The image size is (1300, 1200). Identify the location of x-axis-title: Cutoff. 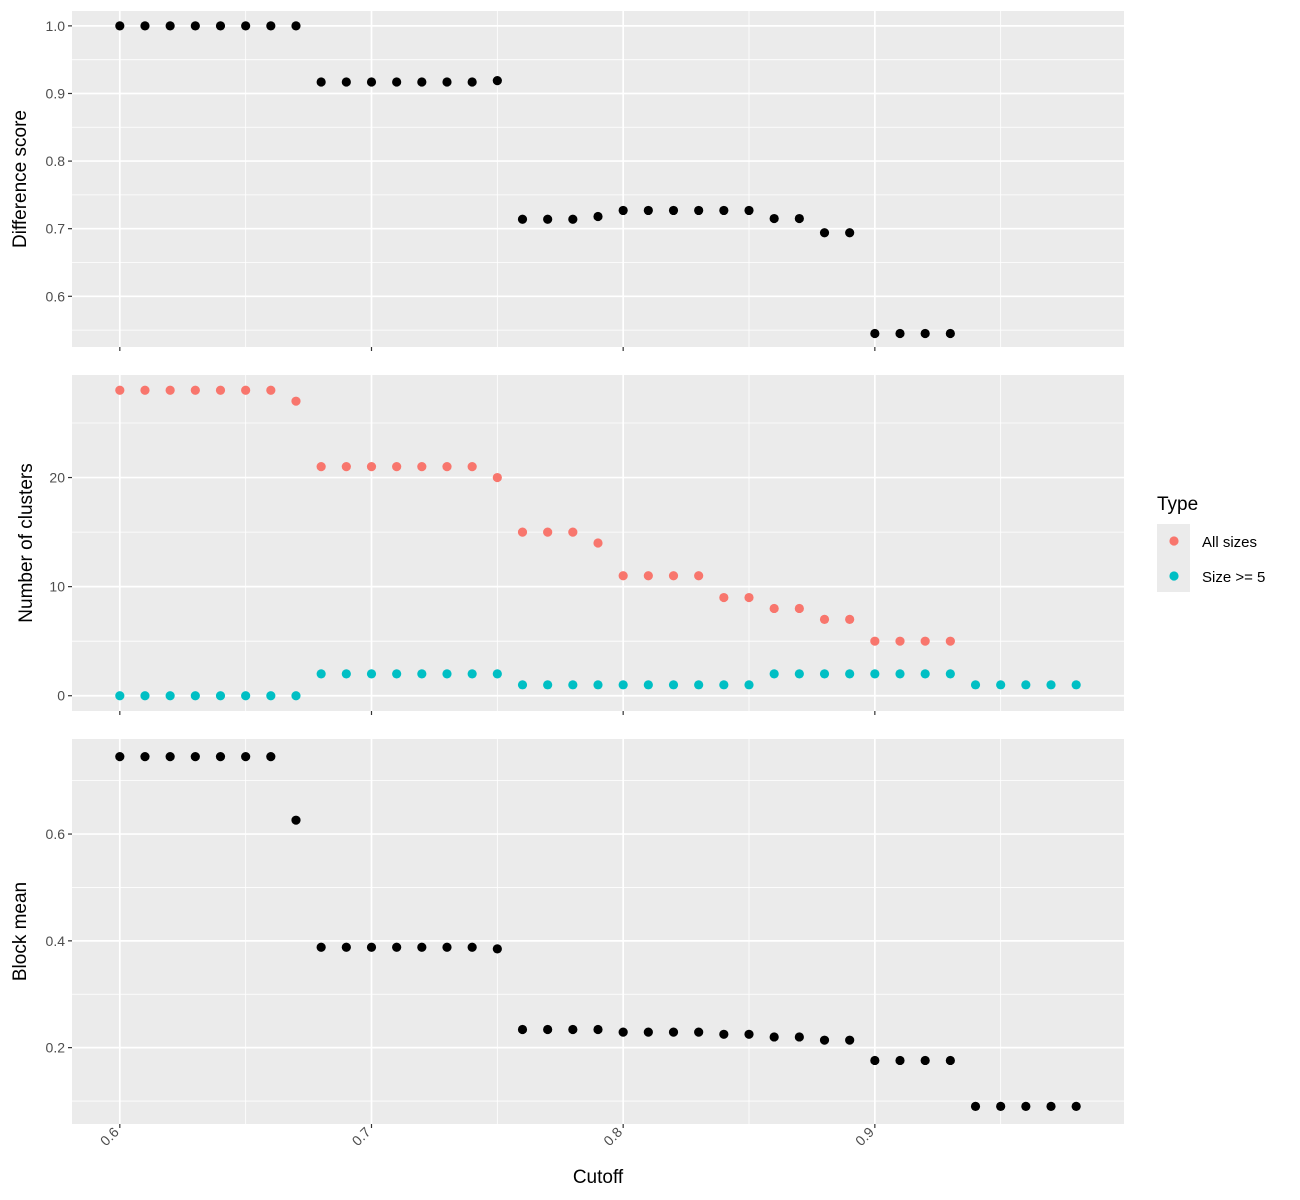
(598, 1177).